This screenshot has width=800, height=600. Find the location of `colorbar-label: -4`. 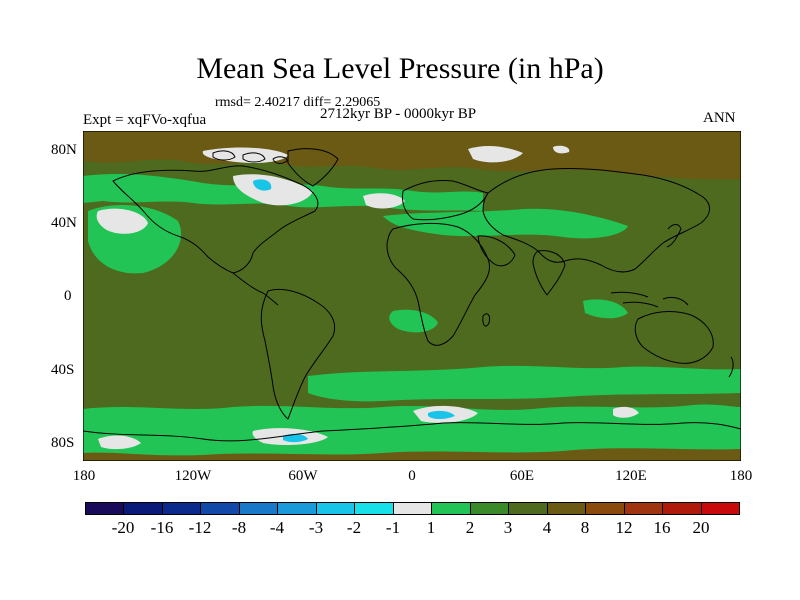

colorbar-label: -4 is located at coordinates (277, 527).